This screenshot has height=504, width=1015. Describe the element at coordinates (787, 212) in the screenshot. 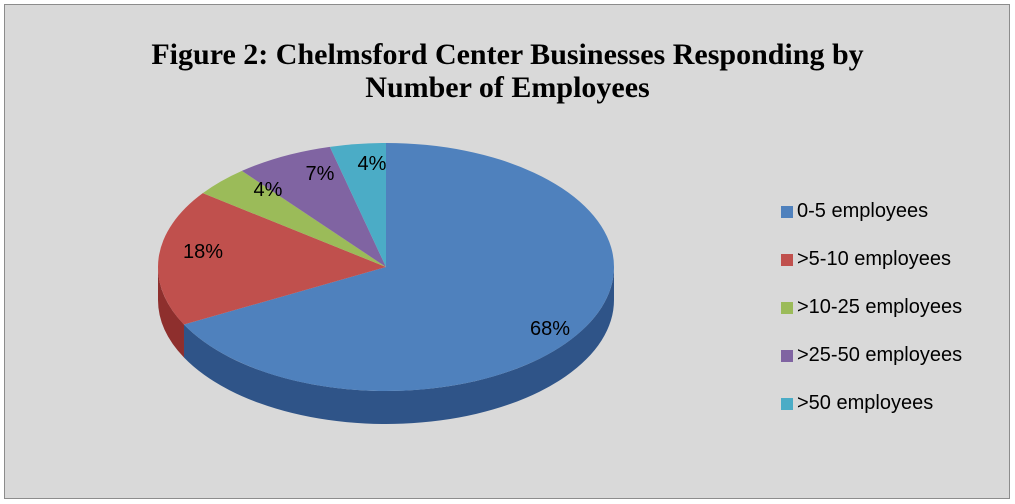

I see `legend-swatch-0-5-employees` at that location.